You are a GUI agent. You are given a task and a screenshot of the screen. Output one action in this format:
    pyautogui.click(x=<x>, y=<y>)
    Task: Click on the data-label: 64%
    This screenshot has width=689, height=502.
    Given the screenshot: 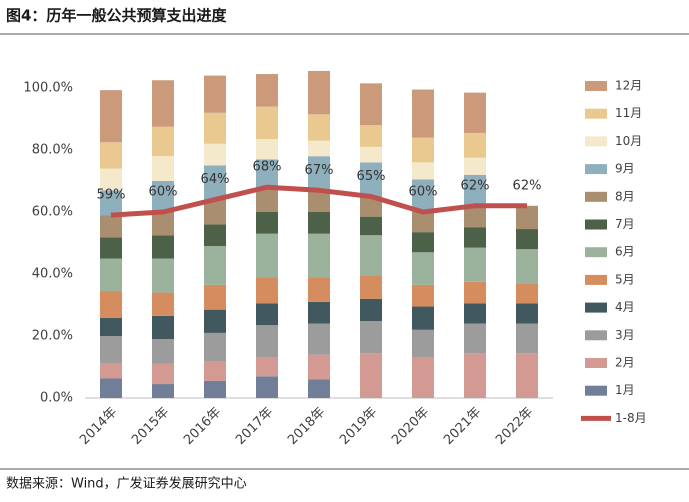 What is the action you would take?
    pyautogui.click(x=215, y=179)
    